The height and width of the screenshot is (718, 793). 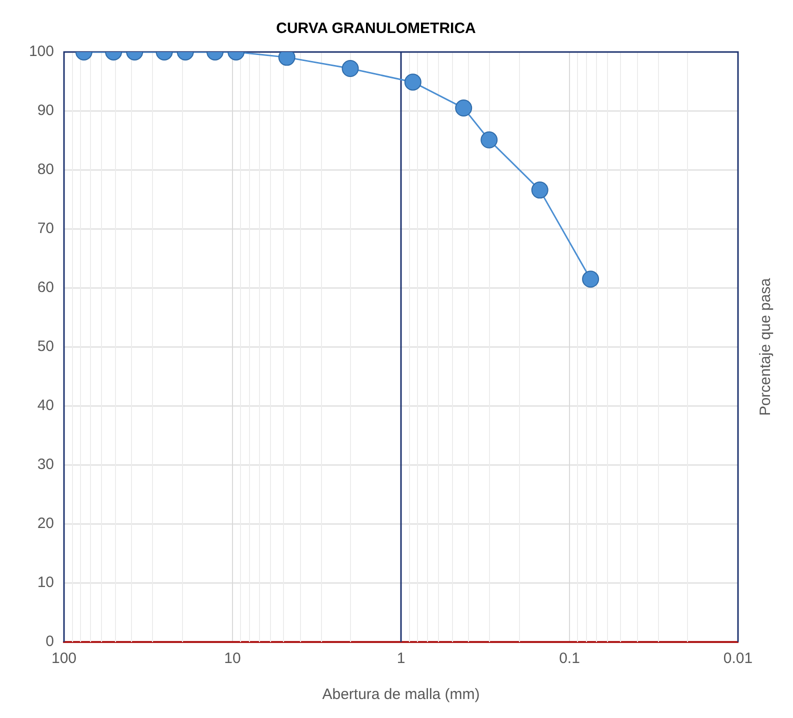 I want to click on y-tick-label: 80, so click(x=45, y=169).